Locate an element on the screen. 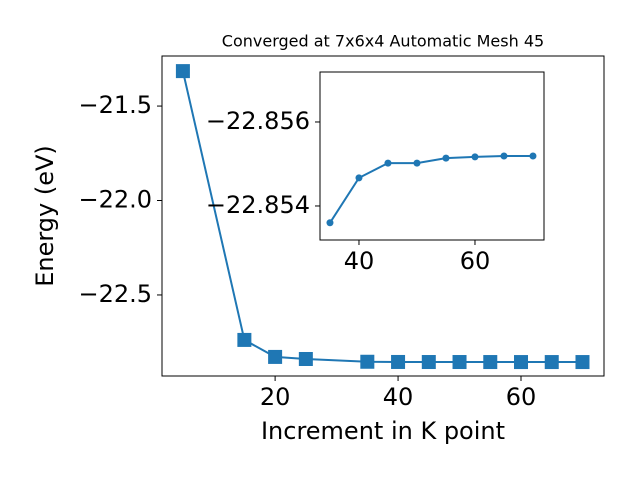  y-axis-label: Energy (eV) is located at coordinates (45, 216).